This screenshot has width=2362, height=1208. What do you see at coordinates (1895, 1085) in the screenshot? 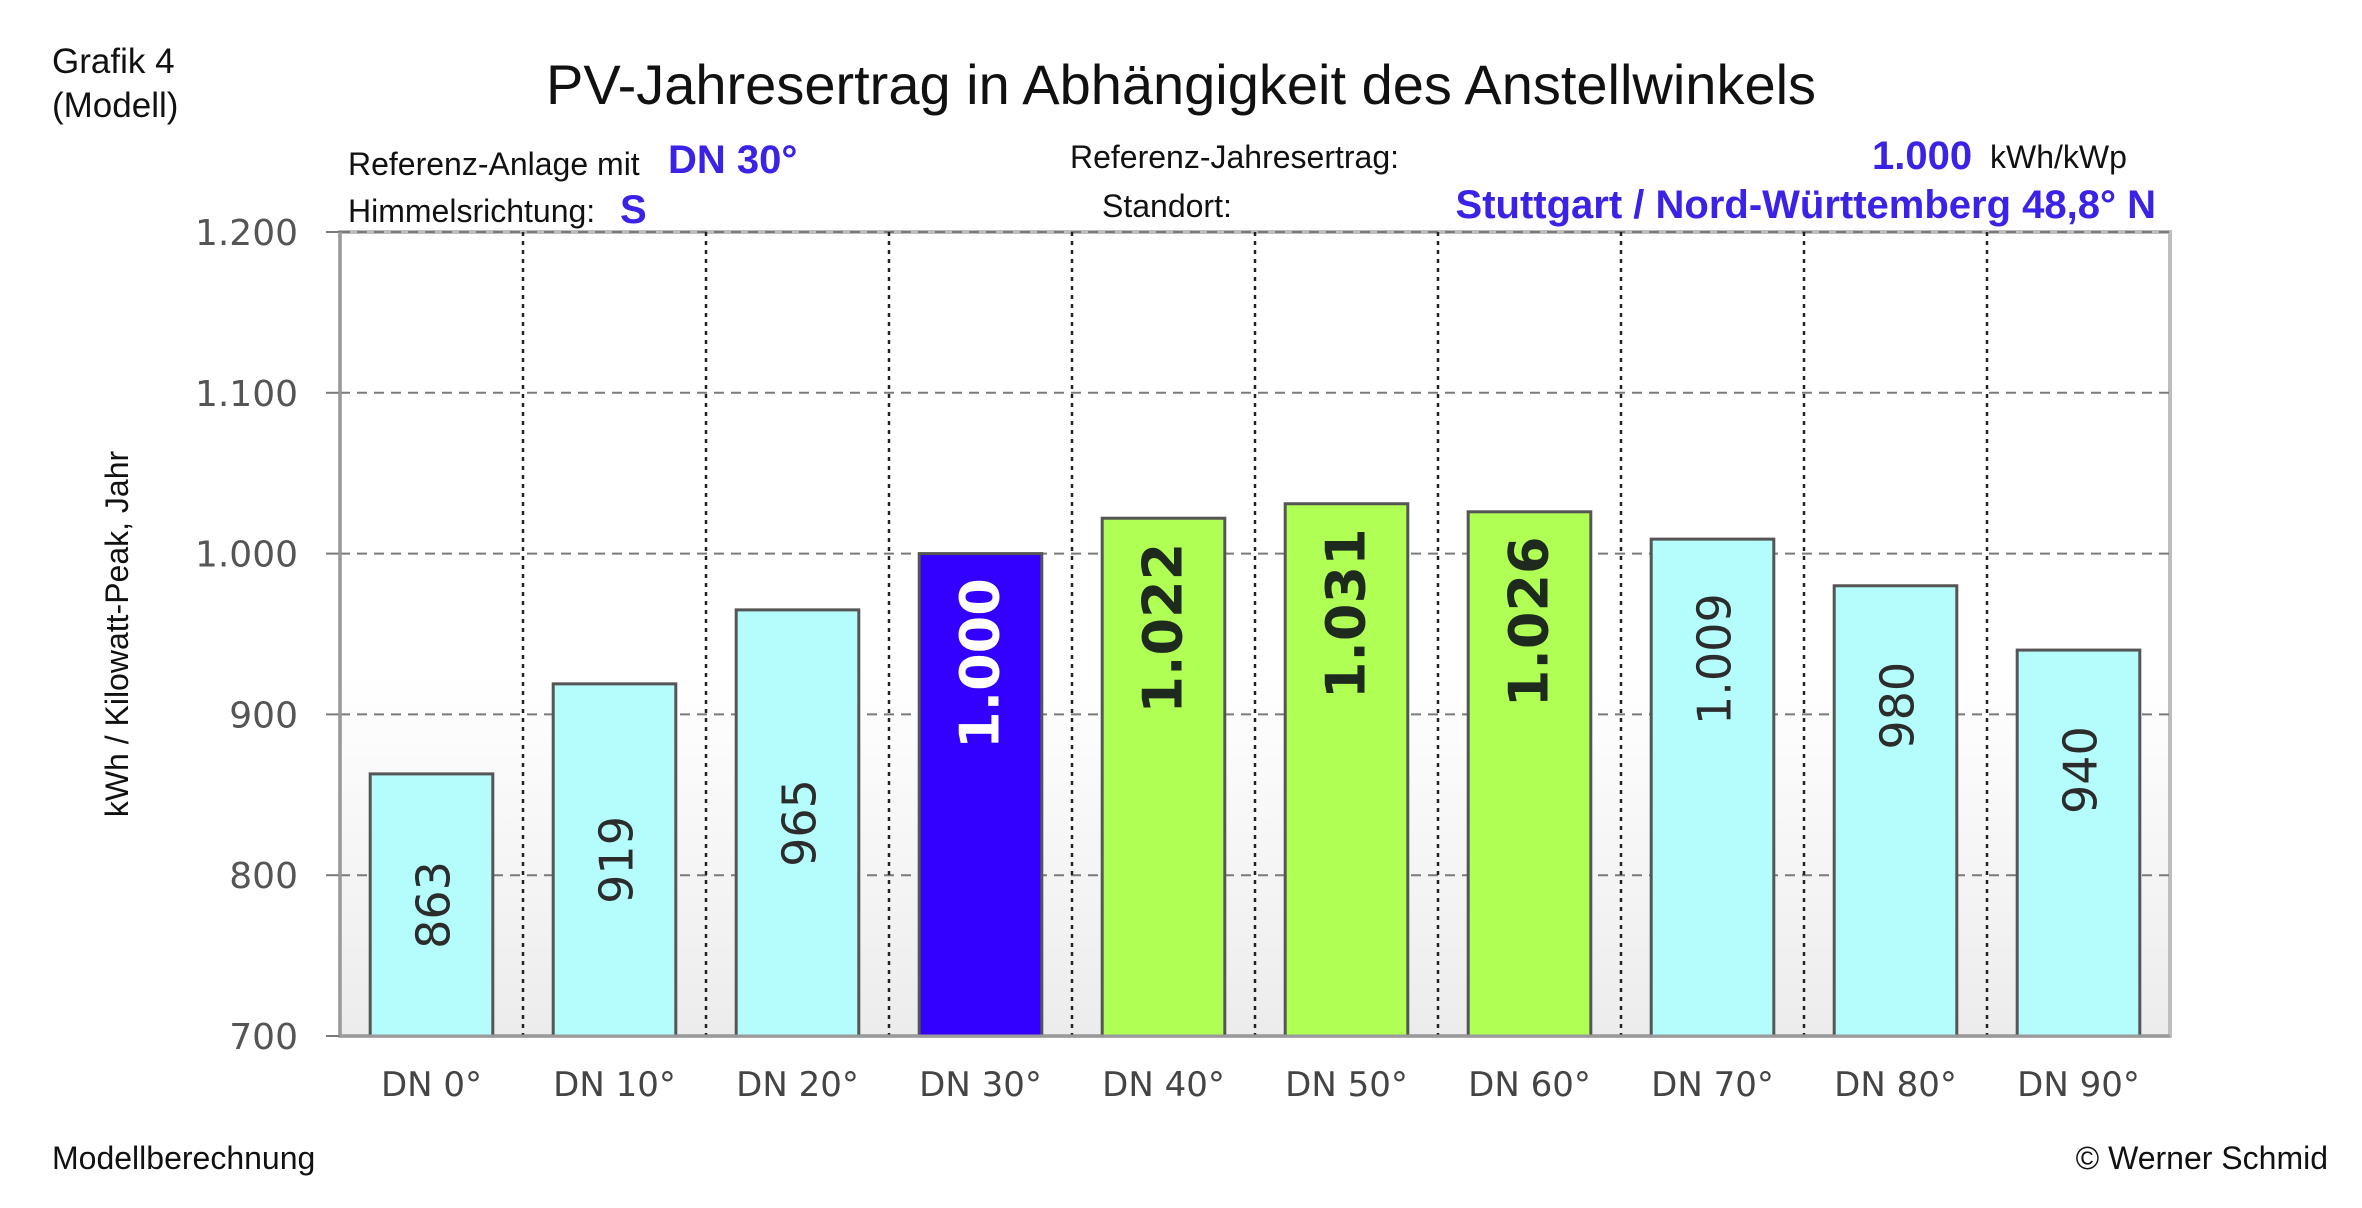
I see `x-tick-label: DN 80°` at bounding box center [1895, 1085].